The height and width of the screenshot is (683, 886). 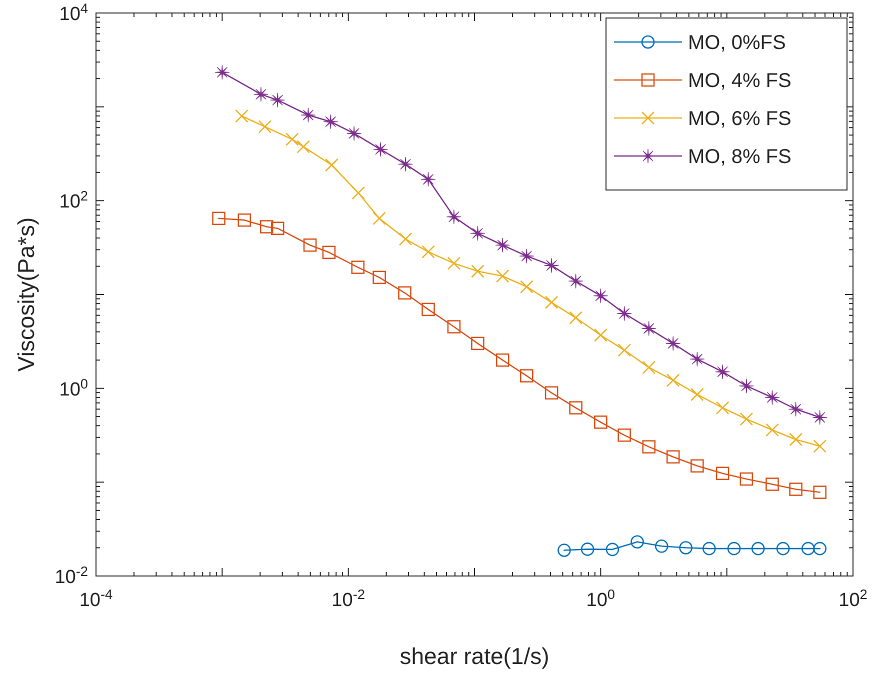 What do you see at coordinates (740, 81) in the screenshot?
I see `legend-label: MO, 4% FS` at bounding box center [740, 81].